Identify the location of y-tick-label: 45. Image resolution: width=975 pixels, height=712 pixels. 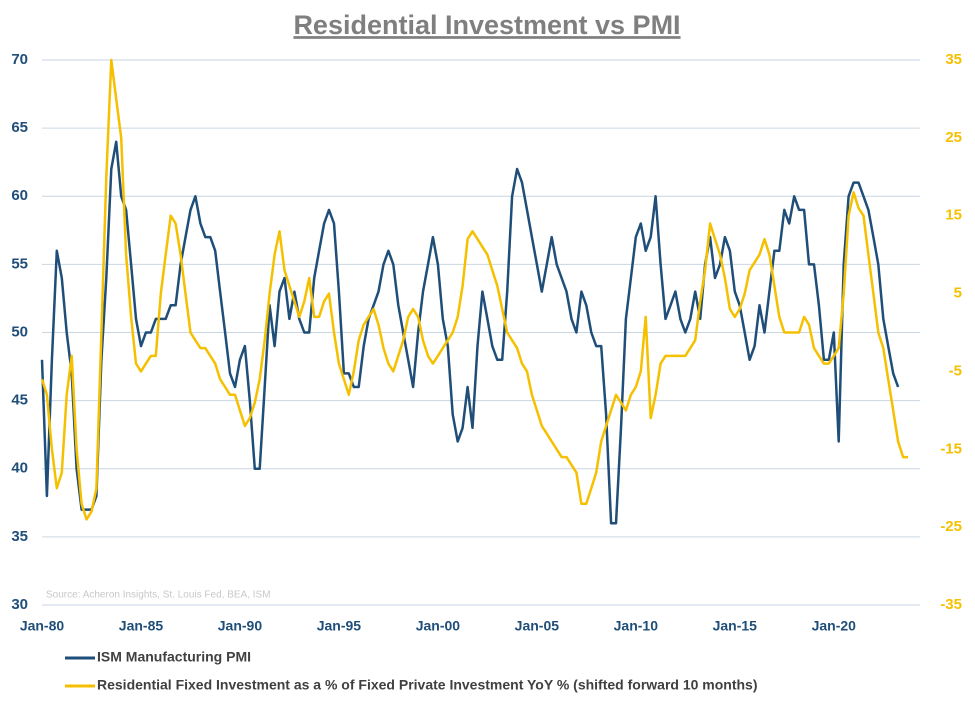
(19, 400).